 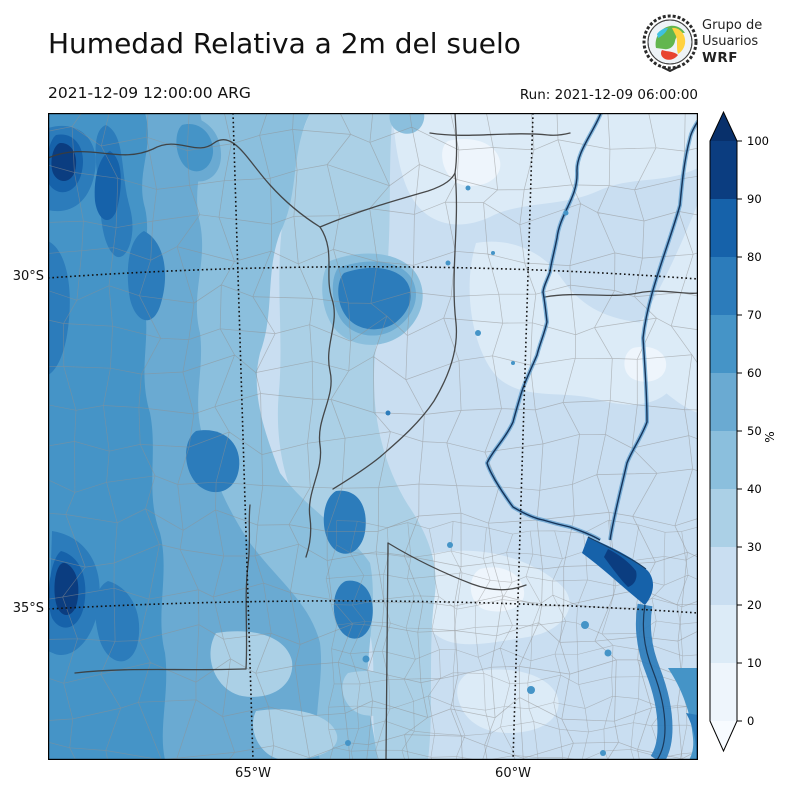 I want to click on page-title: Humedad Relativa a 2m del suelo, so click(x=284, y=43).